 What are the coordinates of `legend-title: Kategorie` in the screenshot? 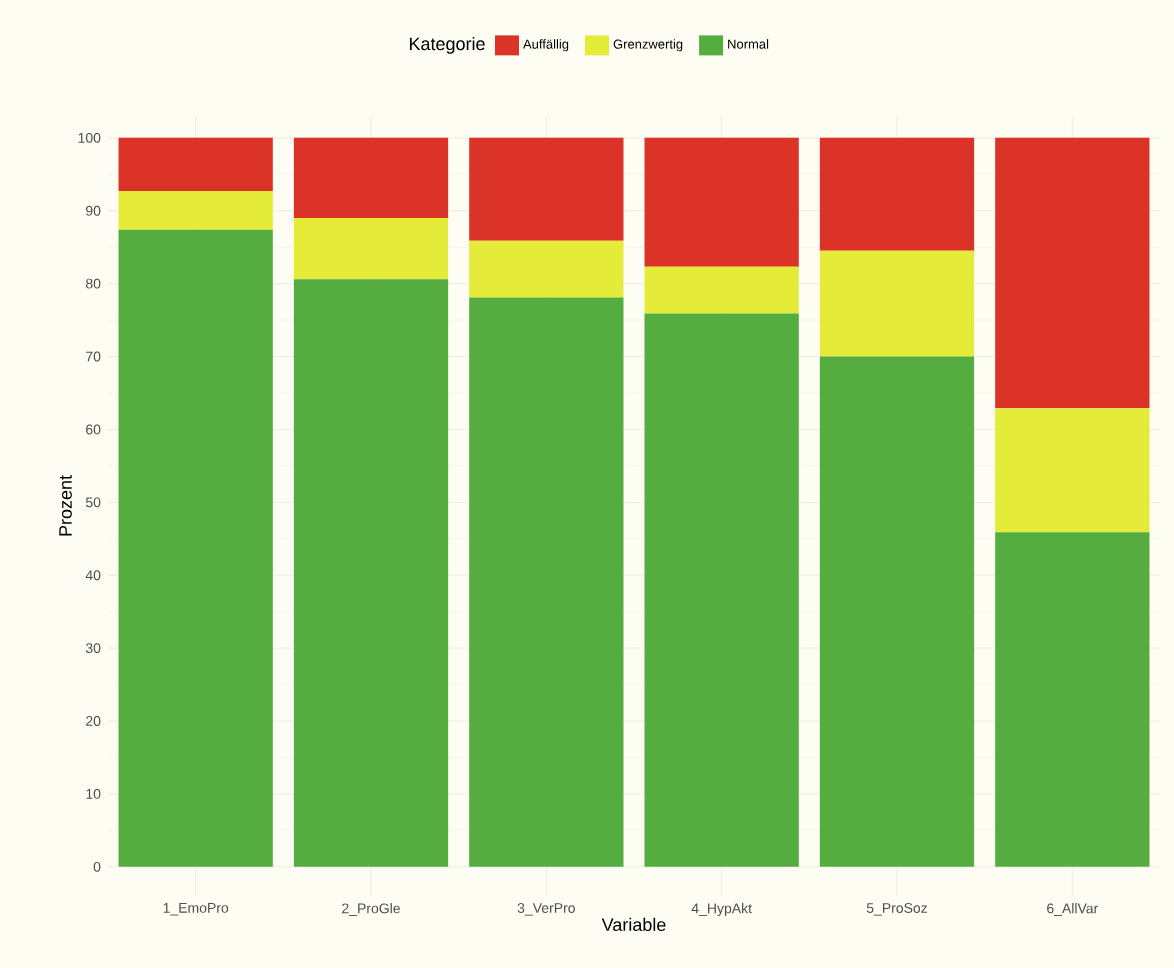 It's located at (447, 45).